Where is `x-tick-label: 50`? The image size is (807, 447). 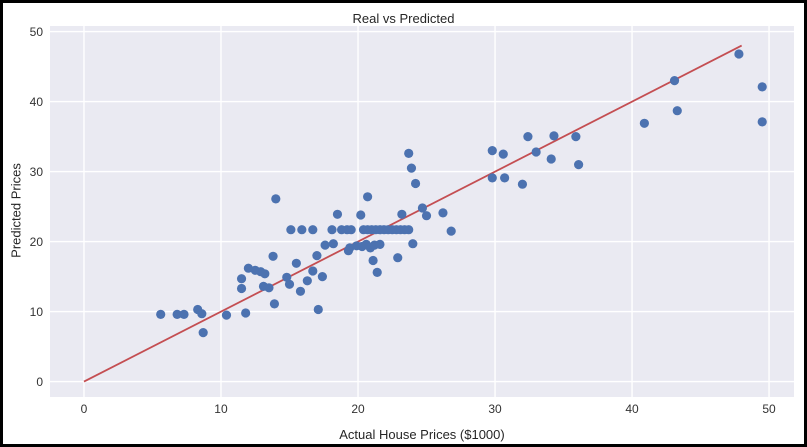 x-tick-label: 50 is located at coordinates (769, 409).